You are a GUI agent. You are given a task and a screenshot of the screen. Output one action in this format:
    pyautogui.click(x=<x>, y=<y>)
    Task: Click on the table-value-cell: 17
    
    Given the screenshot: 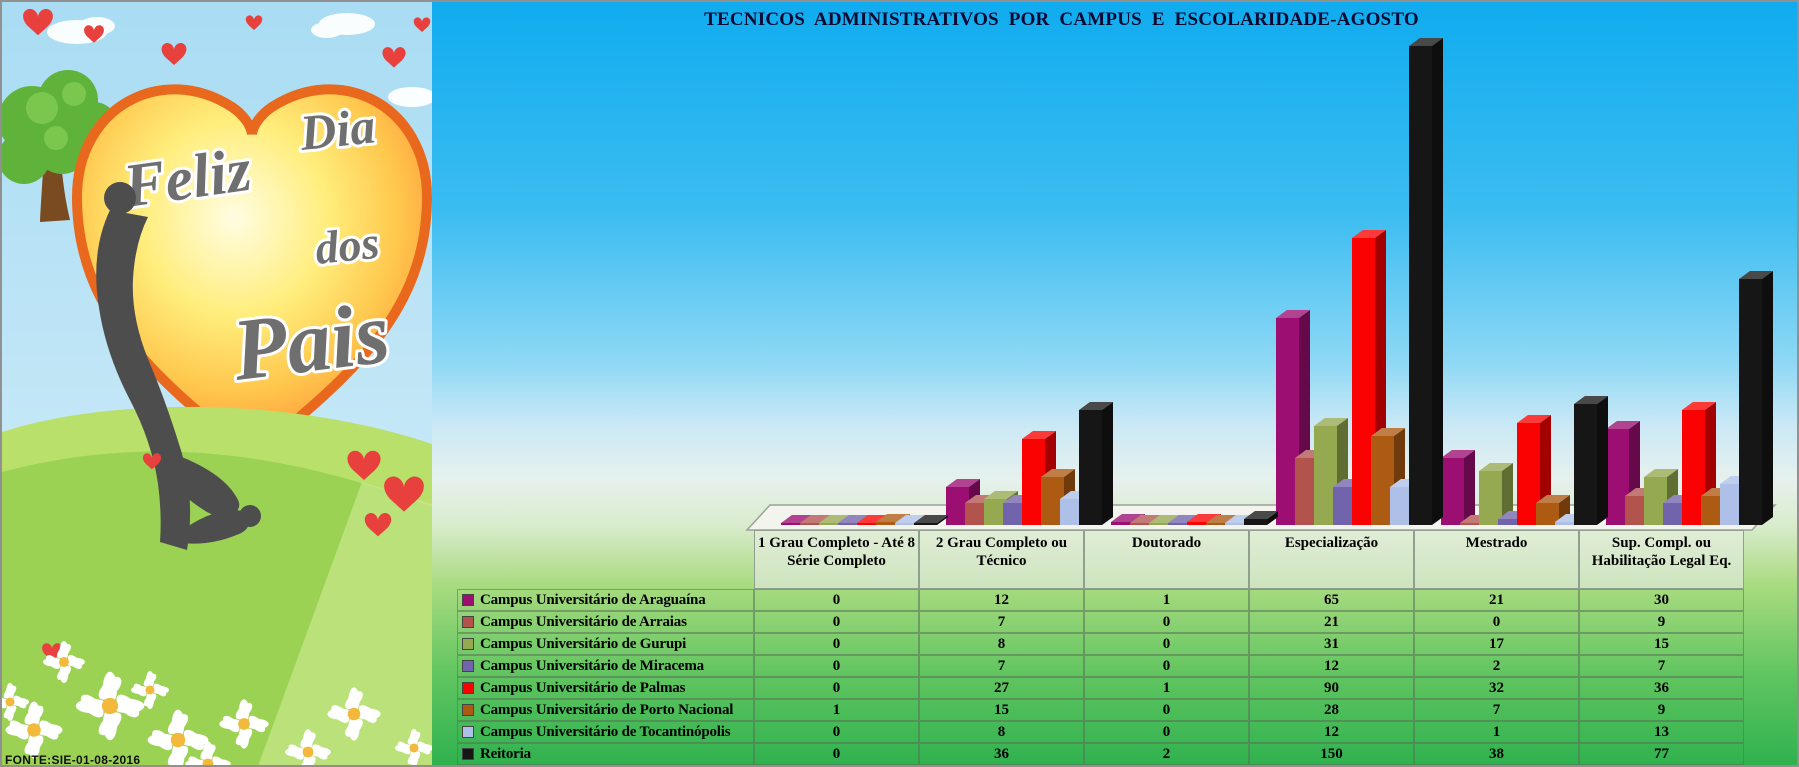 What is the action you would take?
    pyautogui.click(x=1496, y=644)
    